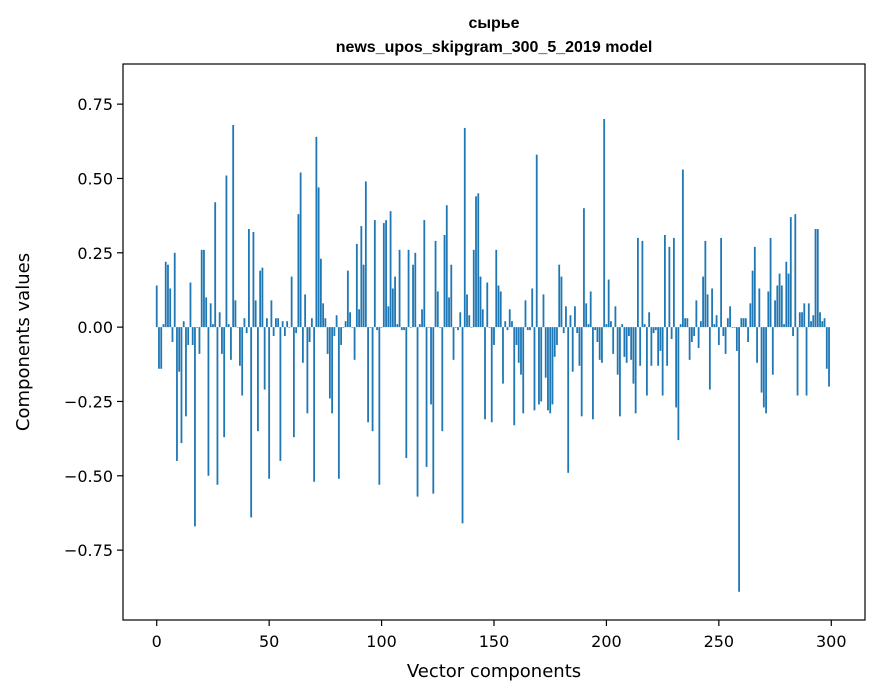  Describe the element at coordinates (493, 23) in the screenshot. I see `chart-title: сырье` at that location.